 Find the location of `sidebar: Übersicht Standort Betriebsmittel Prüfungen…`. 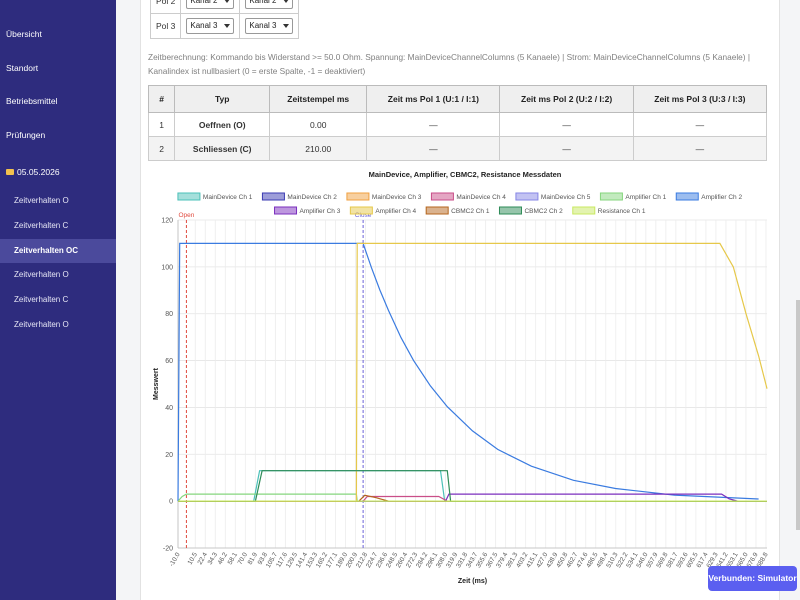

sidebar: Übersicht Standort Betriebsmittel Prüfungen… is located at coordinates (58, 300).